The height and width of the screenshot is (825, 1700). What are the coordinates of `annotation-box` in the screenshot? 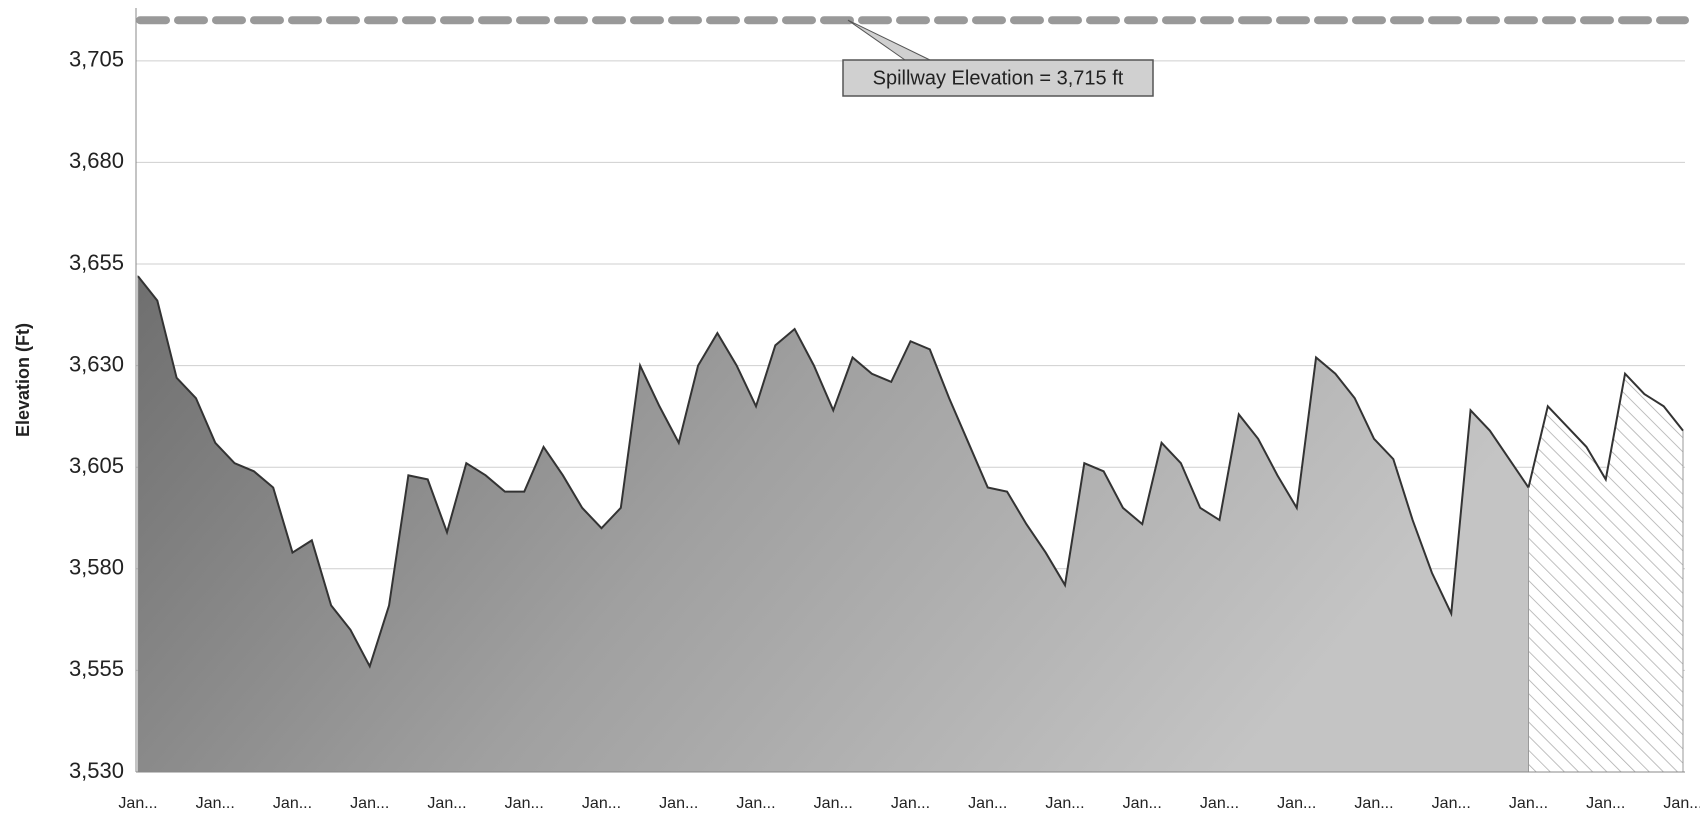 It's located at (998, 78).